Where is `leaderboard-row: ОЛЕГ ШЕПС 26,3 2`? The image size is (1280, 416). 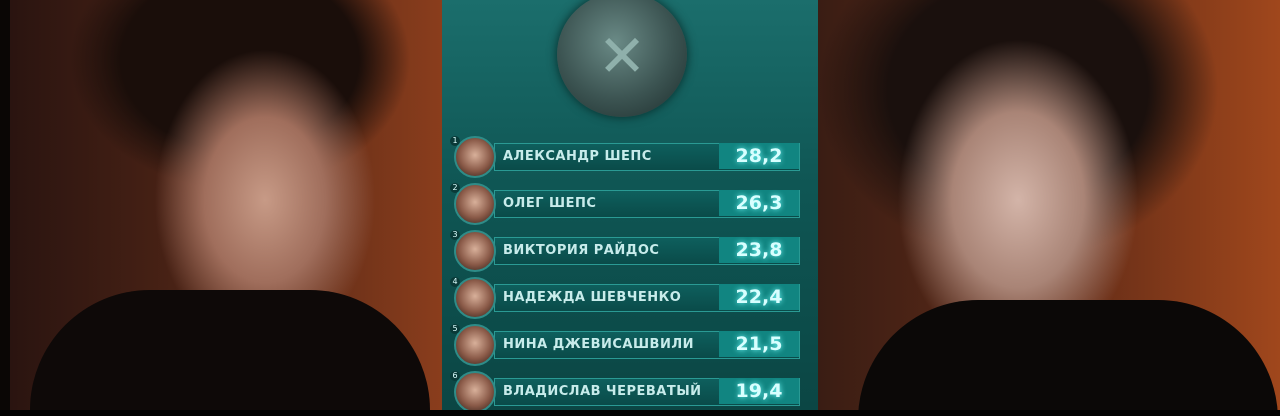
leaderboard-row: ОЛЕГ ШЕПС 26,3 2 is located at coordinates (625, 204).